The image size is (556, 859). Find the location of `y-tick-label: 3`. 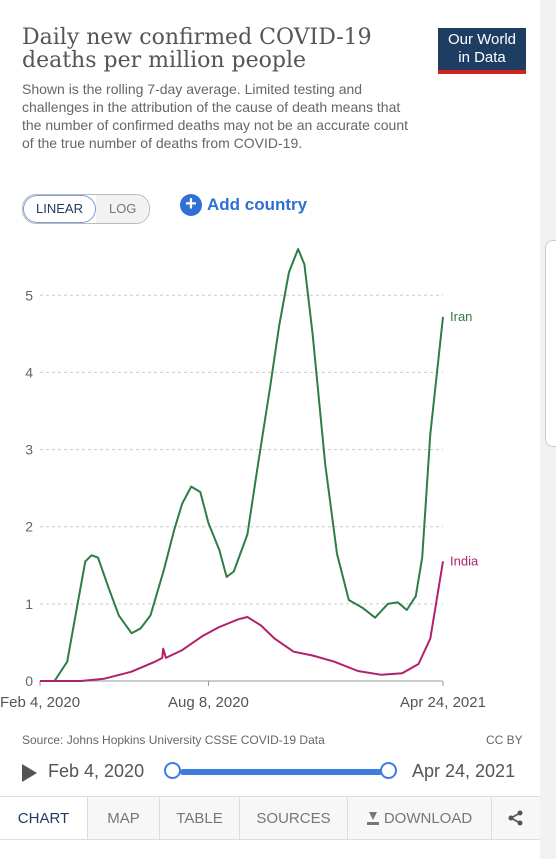

y-tick-label: 3 is located at coordinates (29, 450).